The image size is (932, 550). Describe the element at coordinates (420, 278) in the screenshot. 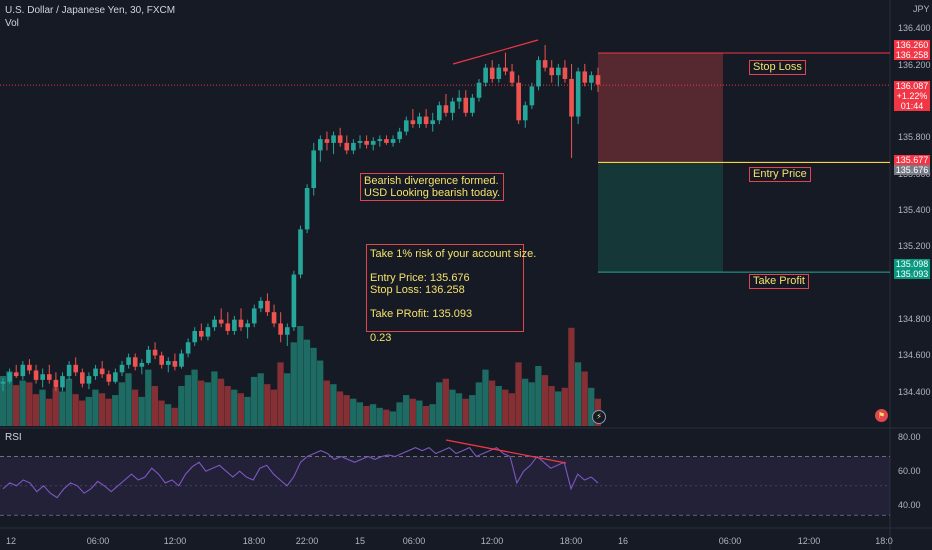

I see `info-line: Entry Price: 135.676` at that location.